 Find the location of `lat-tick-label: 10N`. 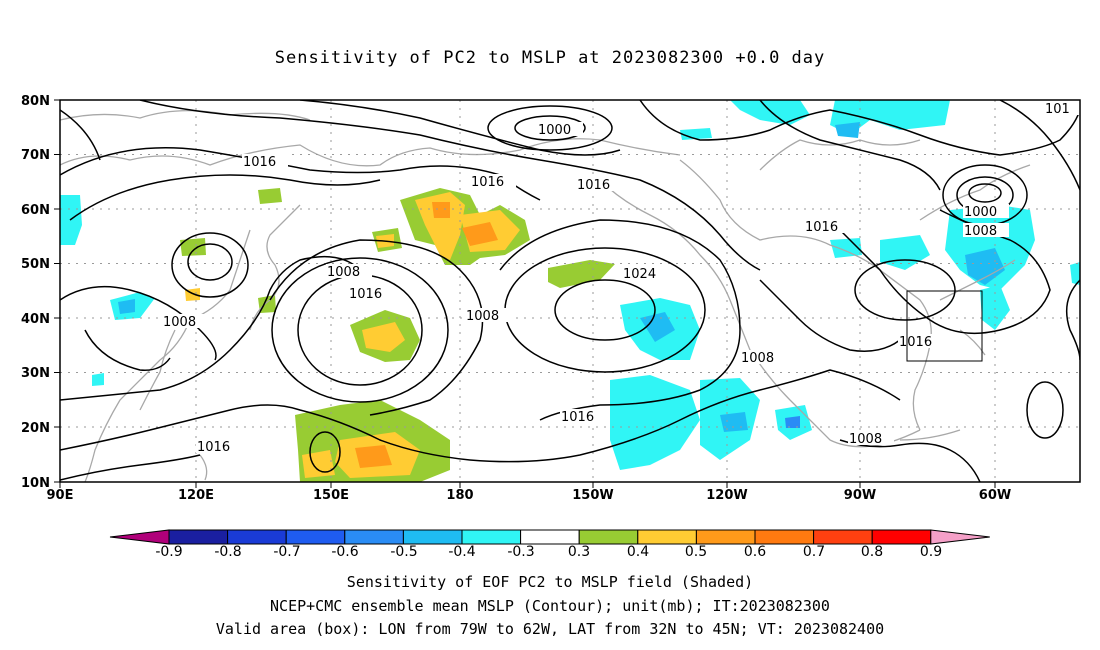

lat-tick-label: 10N is located at coordinates (35, 483).